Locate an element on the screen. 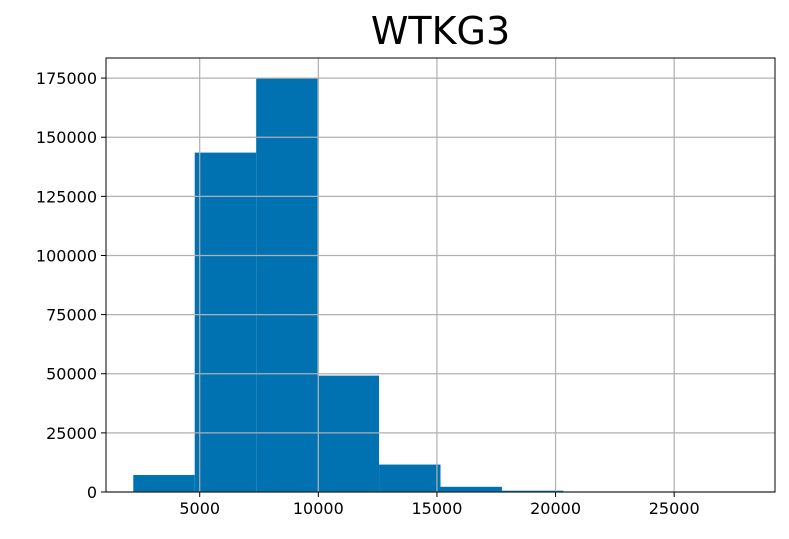 This screenshot has height=539, width=789. y-tick-label: 75000 is located at coordinates (71, 315).